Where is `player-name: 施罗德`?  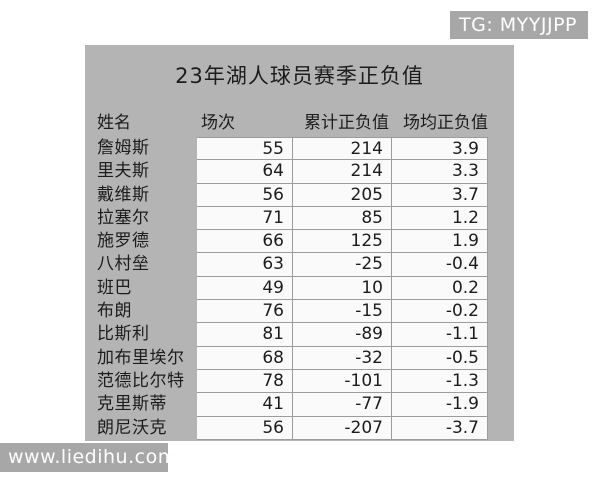
player-name: 施罗德 is located at coordinates (123, 241).